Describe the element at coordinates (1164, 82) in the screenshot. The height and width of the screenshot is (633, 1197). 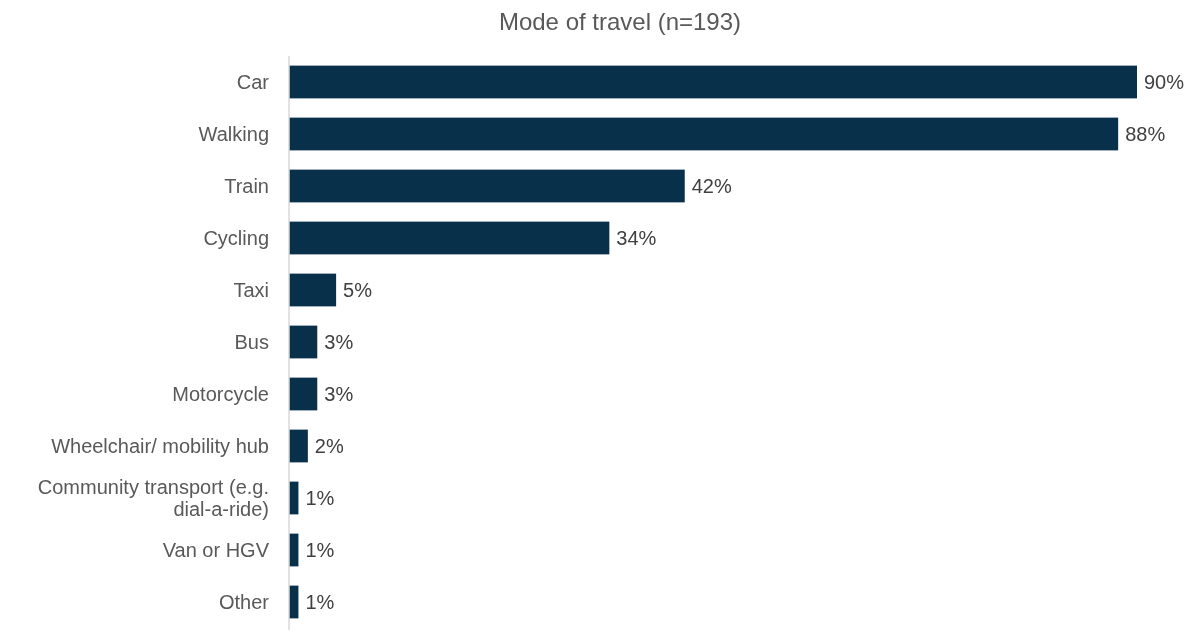
I see `data-label: 90%` at that location.